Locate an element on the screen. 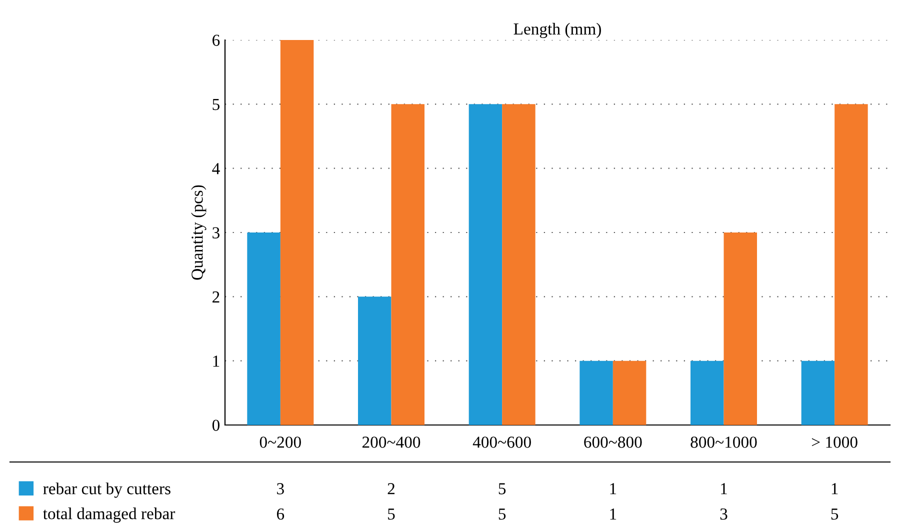 The width and height of the screenshot is (904, 524). x-tick-label: 400~600 is located at coordinates (501, 442).